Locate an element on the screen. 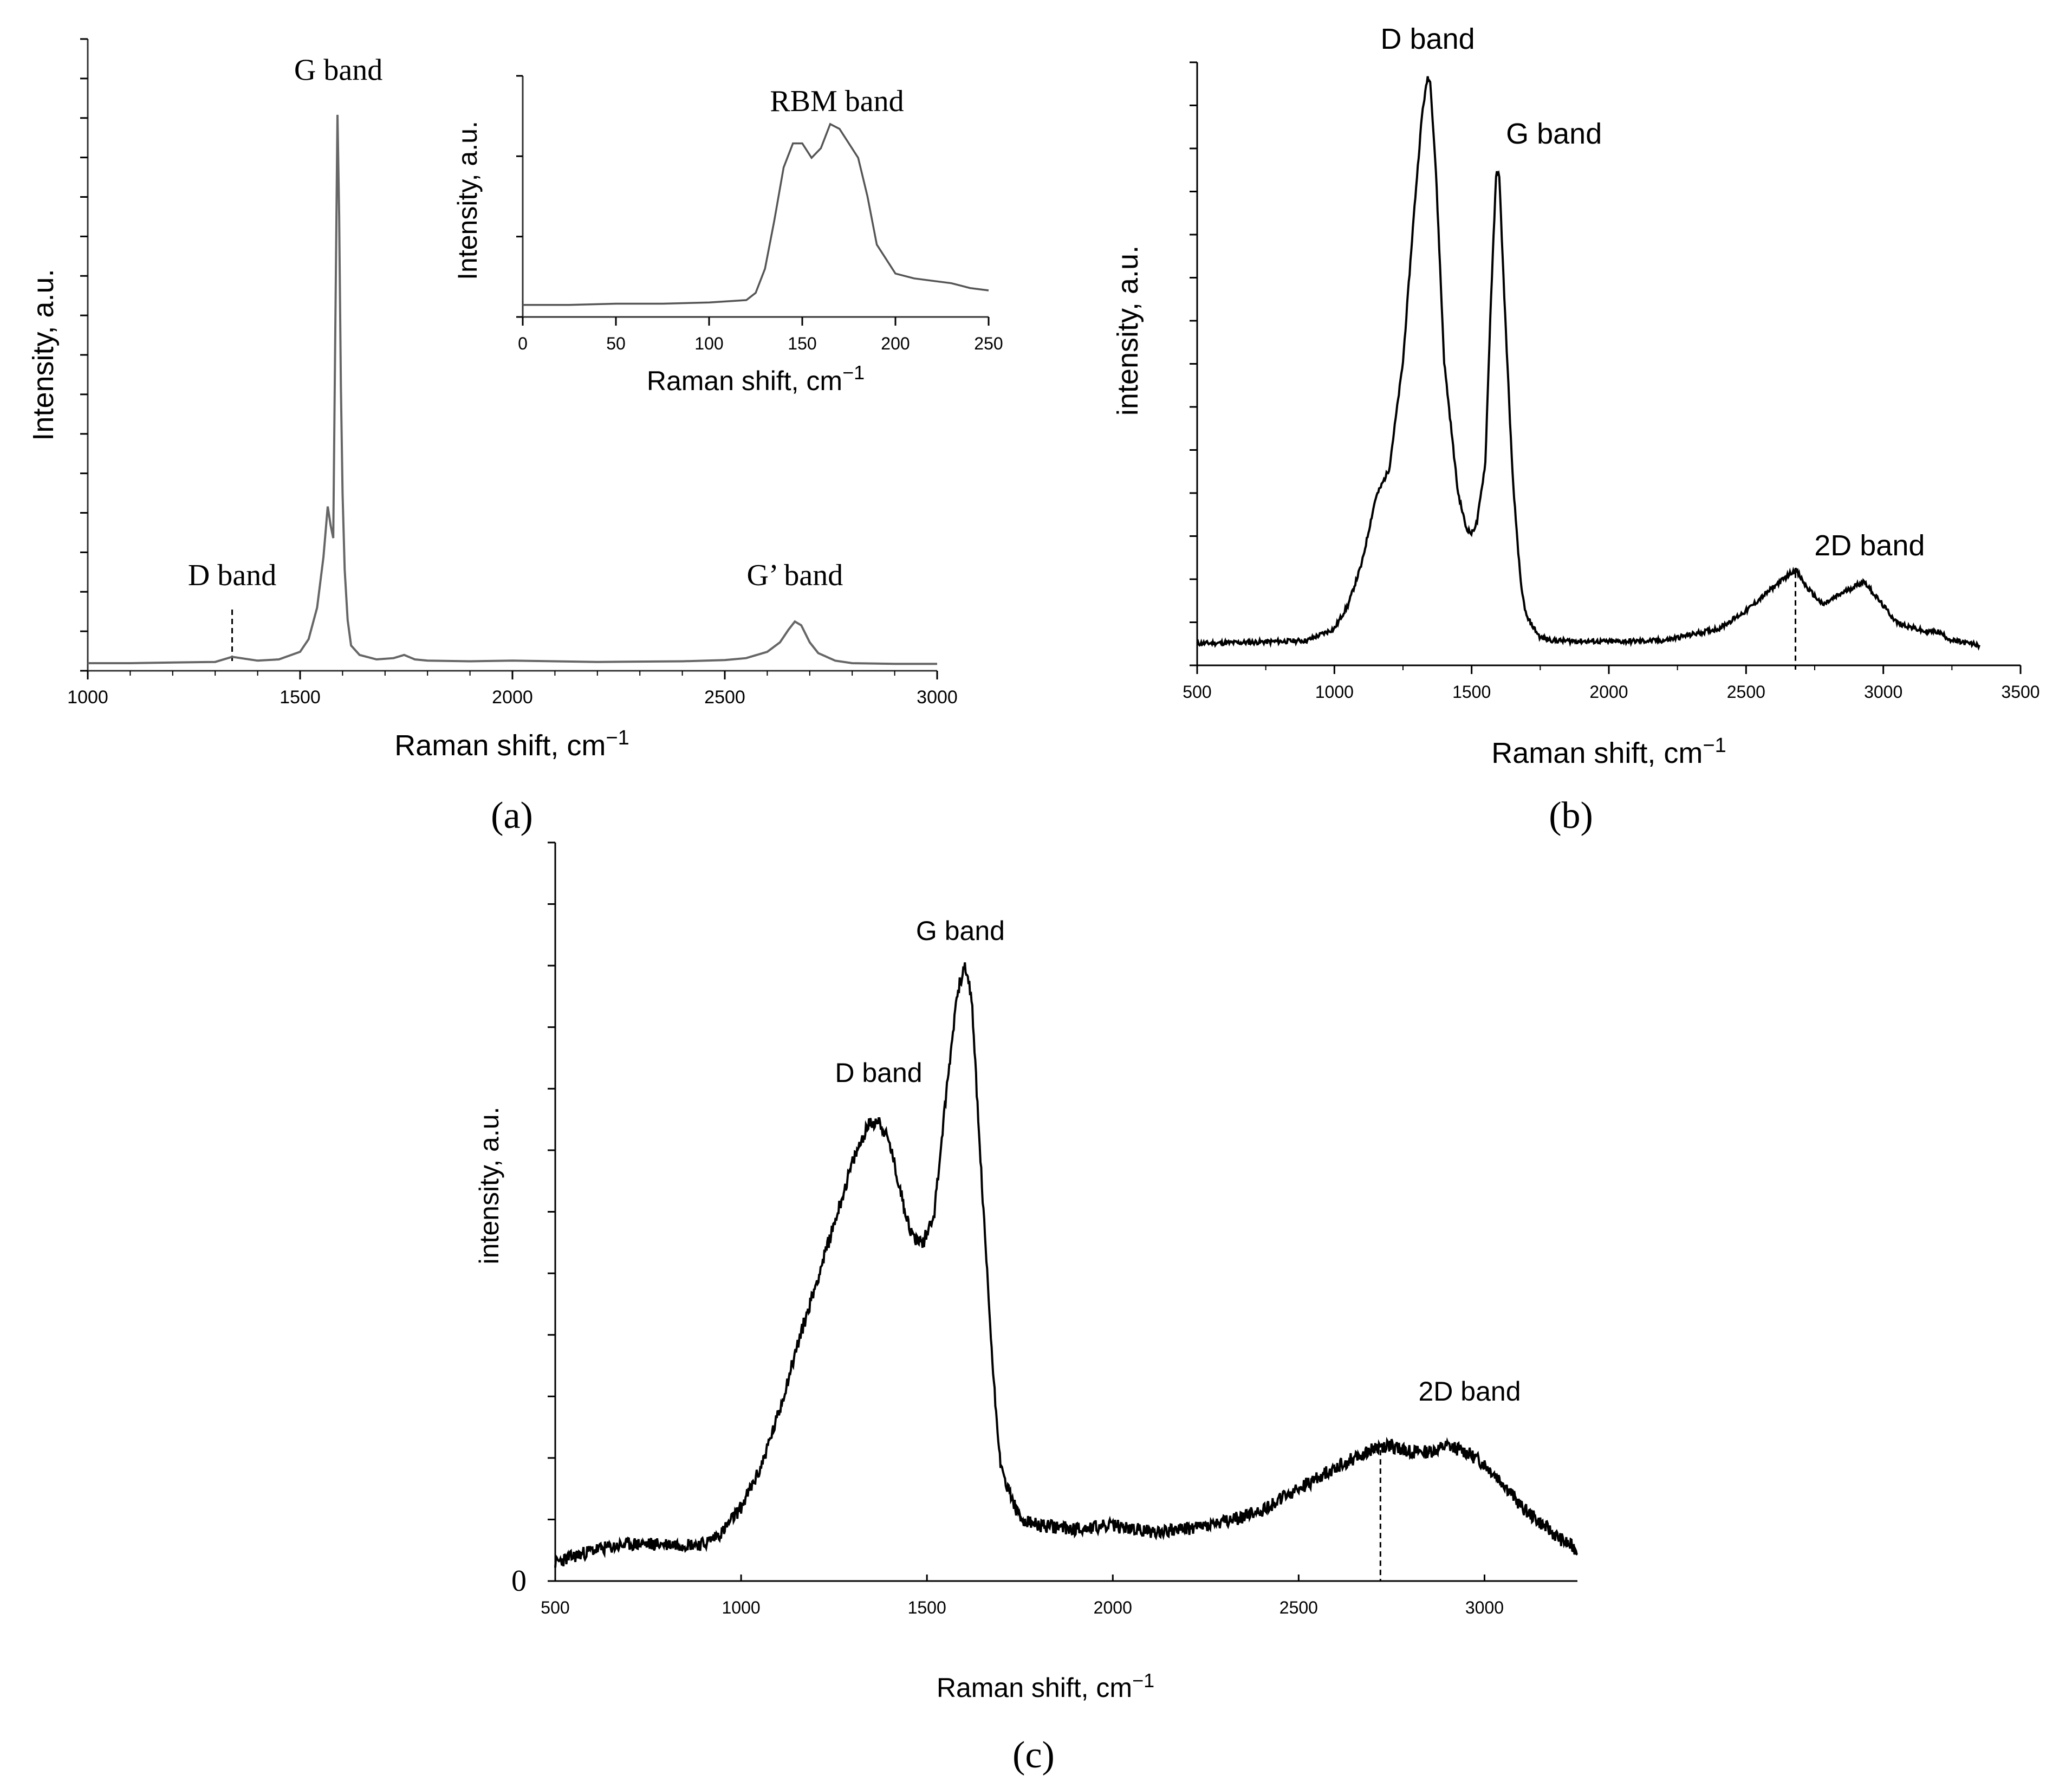 This screenshot has height=1788, width=2072. panel-a-x-tick-label: 3000 is located at coordinates (937, 697).